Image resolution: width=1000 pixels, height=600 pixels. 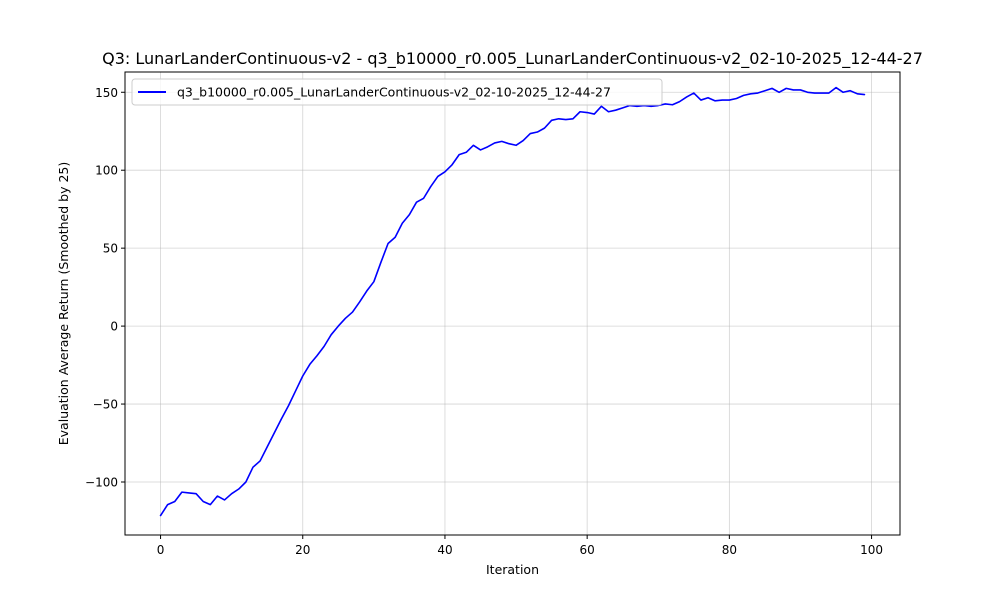 What do you see at coordinates (729, 550) in the screenshot?
I see `x-tick-label: 80` at bounding box center [729, 550].